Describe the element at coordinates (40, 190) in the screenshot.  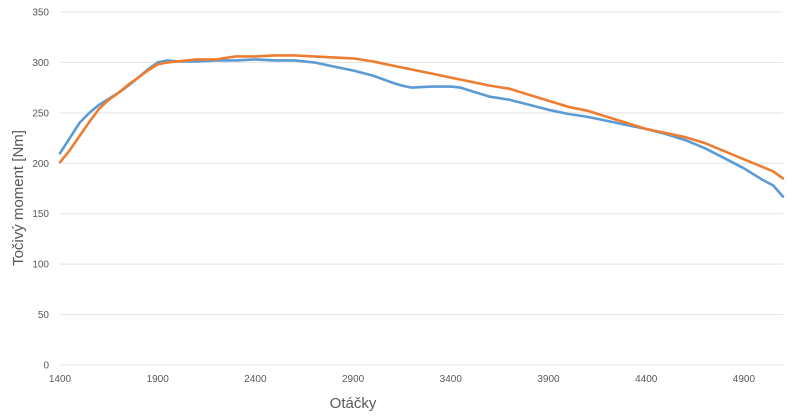
I see `y-tick-labels: 0 50 100 150 200 250 300 350` at that location.